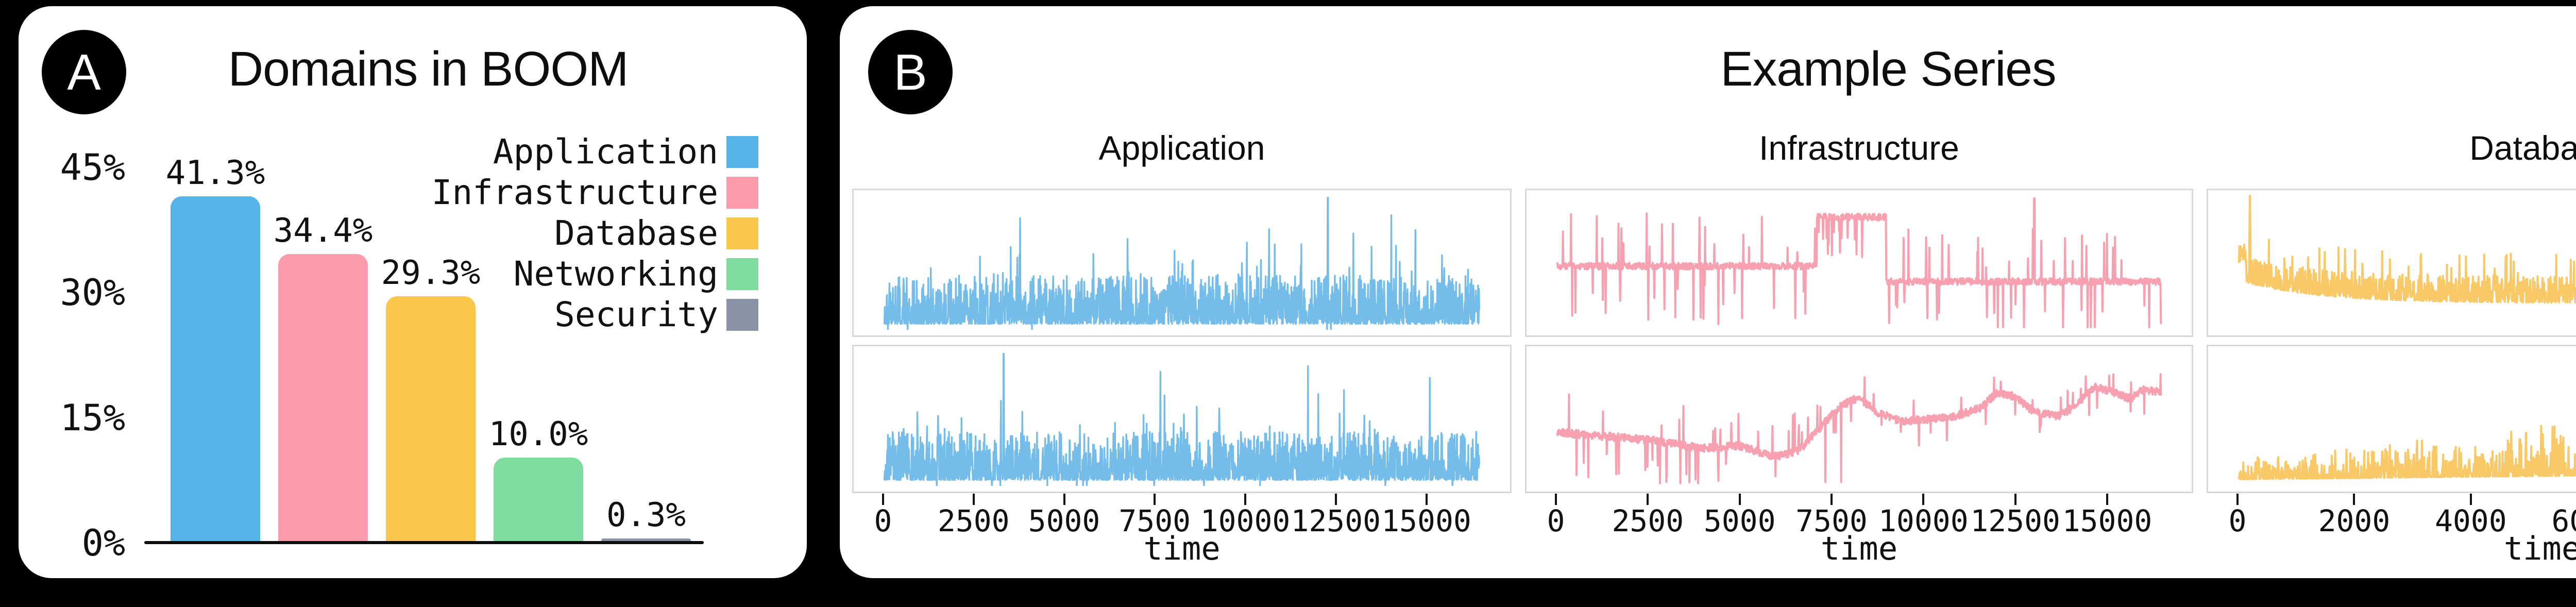 The width and height of the screenshot is (2576, 607). Describe the element at coordinates (742, 314) in the screenshot. I see `legend-swatch-security` at that location.